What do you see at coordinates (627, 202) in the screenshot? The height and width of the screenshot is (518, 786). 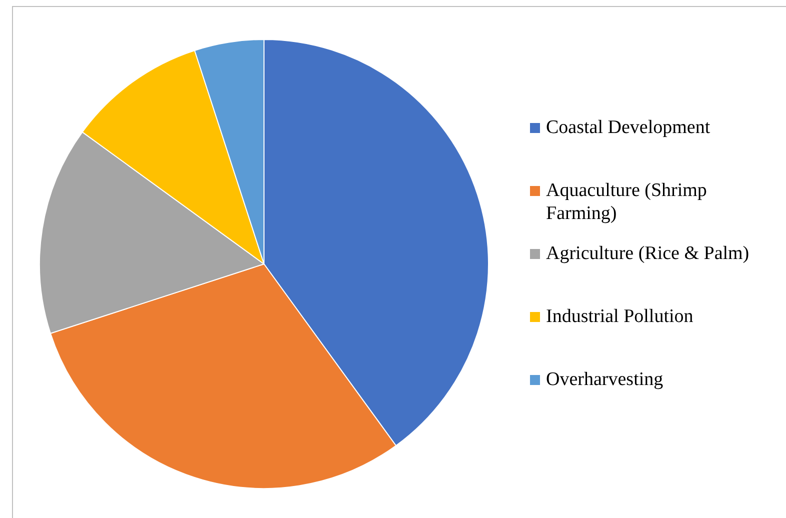 I see `legend-label: Aquaculture (Shrimp Farming)` at bounding box center [627, 202].